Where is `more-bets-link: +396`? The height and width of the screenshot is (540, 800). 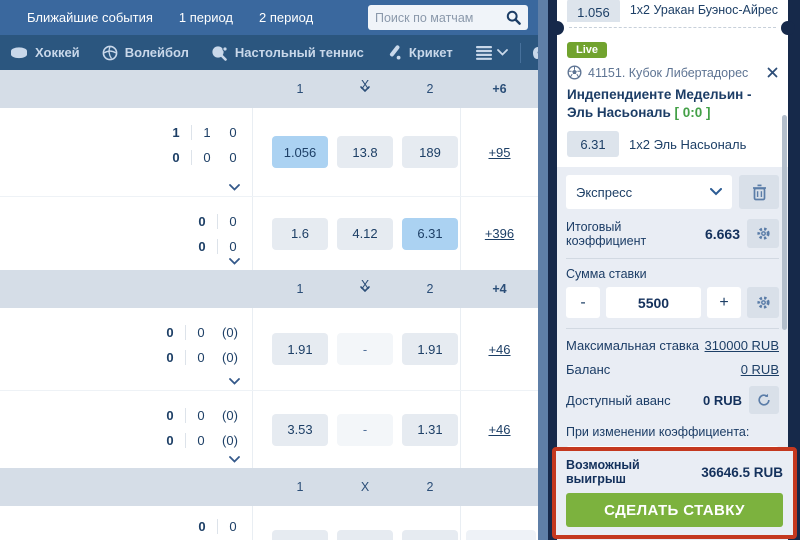
more-bets-link: +396 is located at coordinates (499, 233).